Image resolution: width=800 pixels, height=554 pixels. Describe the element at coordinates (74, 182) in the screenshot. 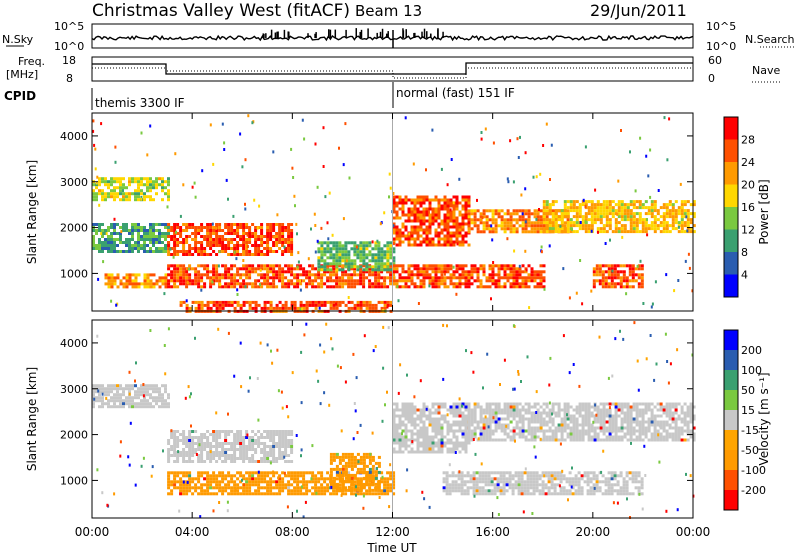

I see `y-tick-label: 3000` at that location.